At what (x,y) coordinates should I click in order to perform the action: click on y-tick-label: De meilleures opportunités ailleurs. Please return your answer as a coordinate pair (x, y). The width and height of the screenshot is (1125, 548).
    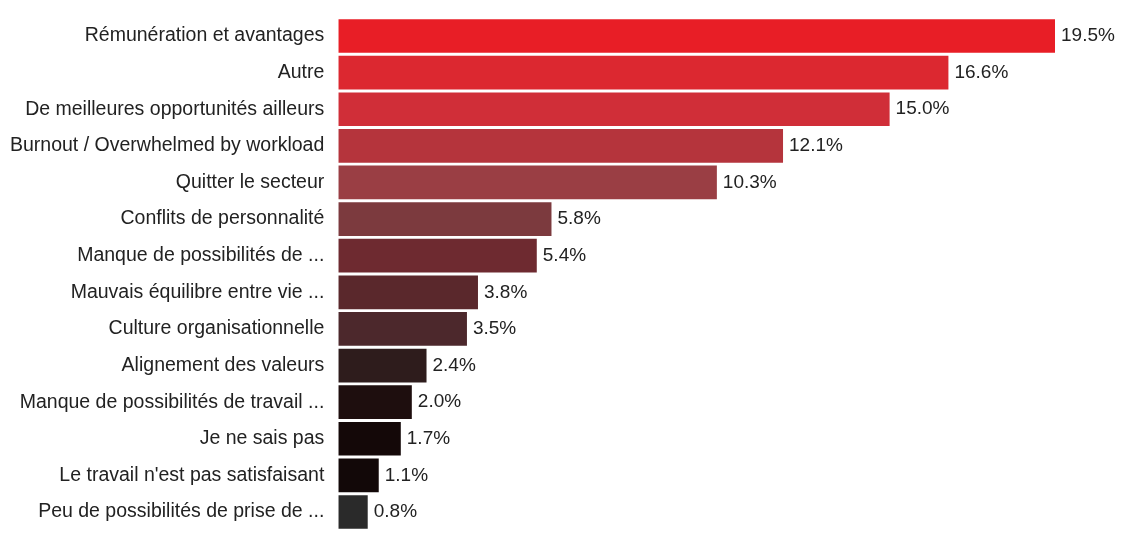
    Looking at the image, I should click on (175, 107).